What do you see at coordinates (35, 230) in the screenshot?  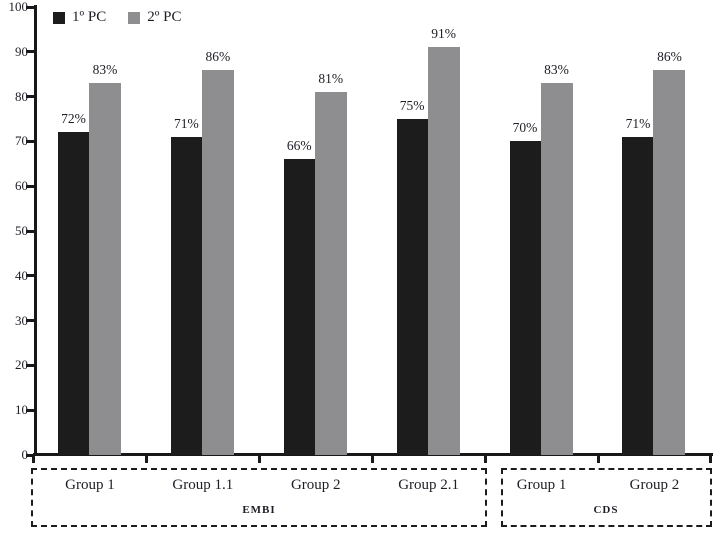 I see `y-axis-line` at bounding box center [35, 230].